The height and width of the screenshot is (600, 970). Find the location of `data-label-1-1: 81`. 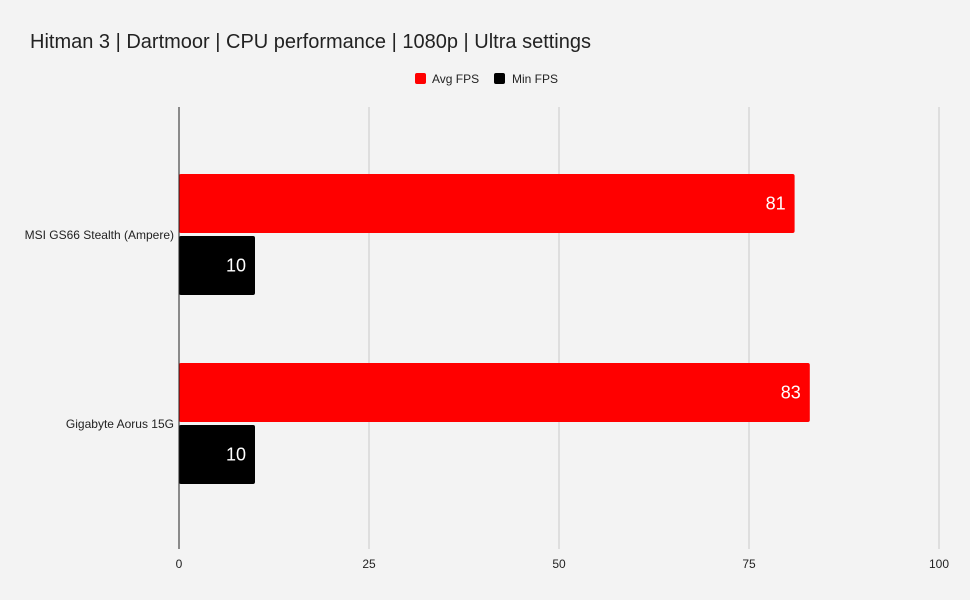

data-label-1-1: 81 is located at coordinates (776, 204).